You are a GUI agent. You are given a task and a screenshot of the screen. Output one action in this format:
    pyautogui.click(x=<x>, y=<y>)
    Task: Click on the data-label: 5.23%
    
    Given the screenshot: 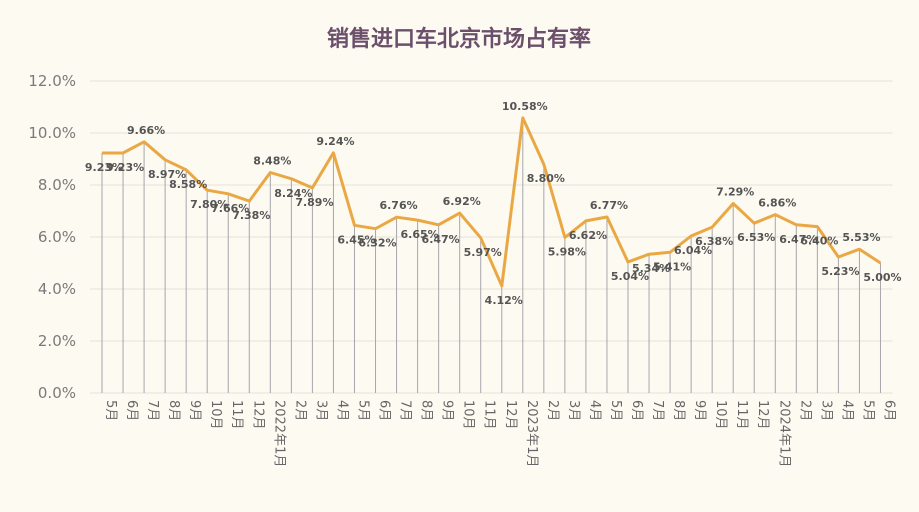 What is the action you would take?
    pyautogui.click(x=840, y=271)
    